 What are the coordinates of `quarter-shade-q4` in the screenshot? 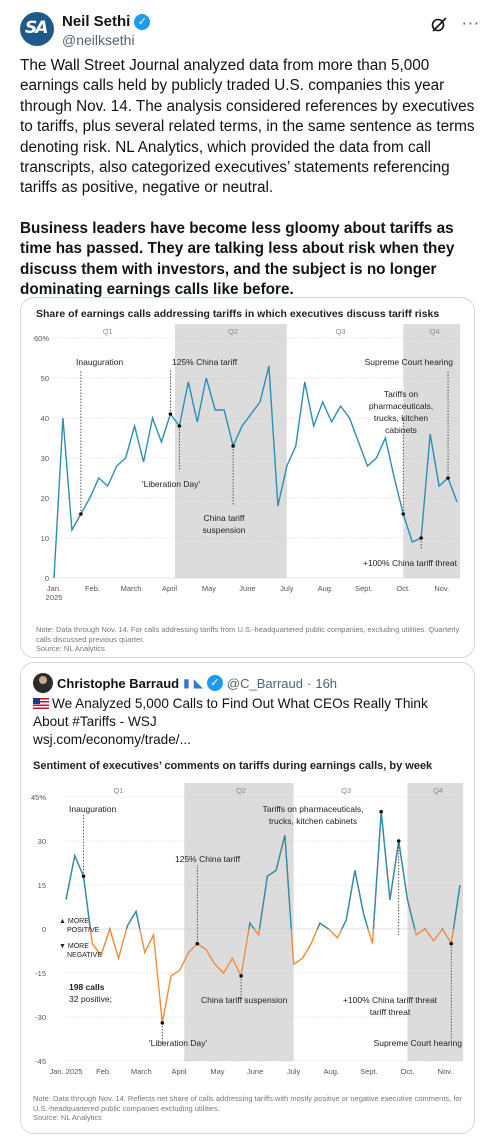 It's located at (435, 922).